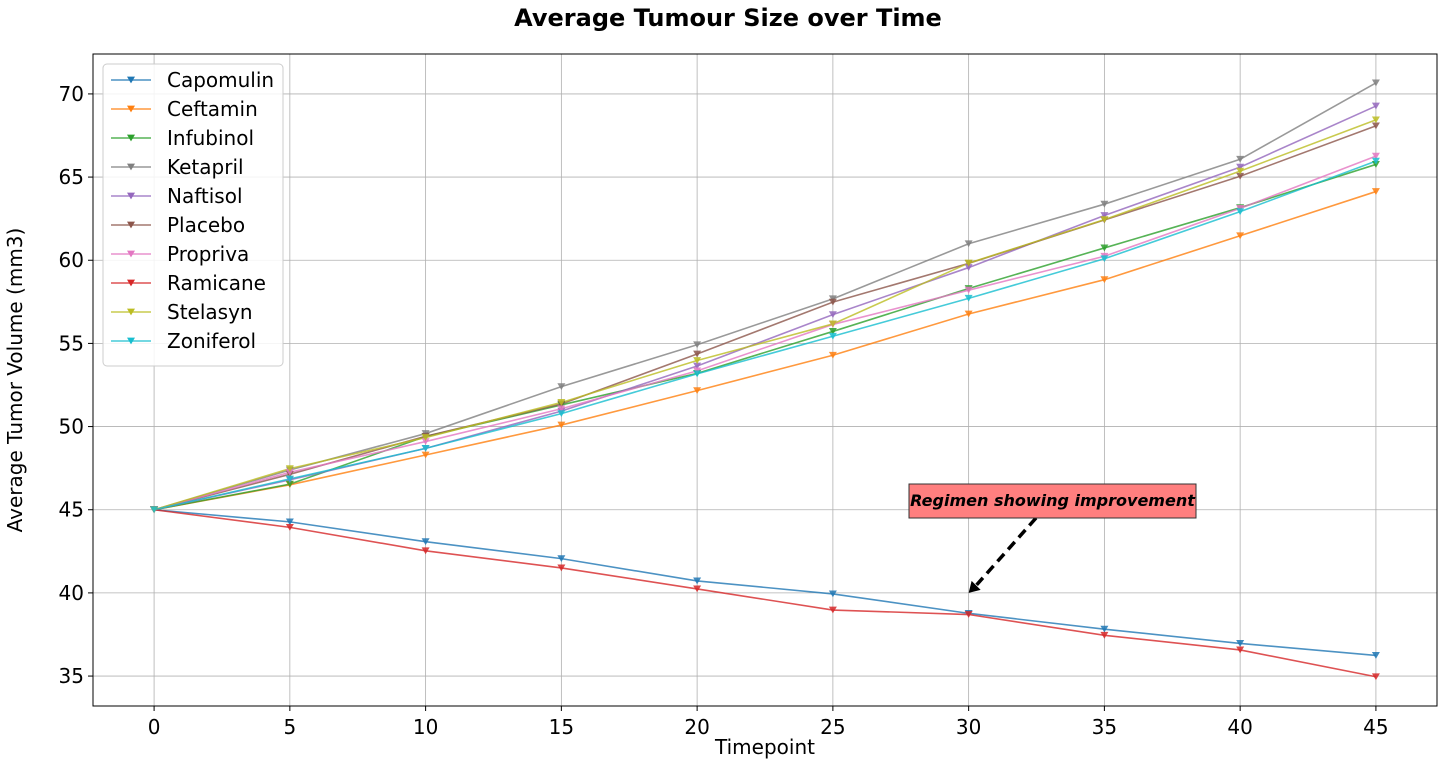 This screenshot has height=765, width=1444. I want to click on legend-marker-infubinol, so click(131, 138).